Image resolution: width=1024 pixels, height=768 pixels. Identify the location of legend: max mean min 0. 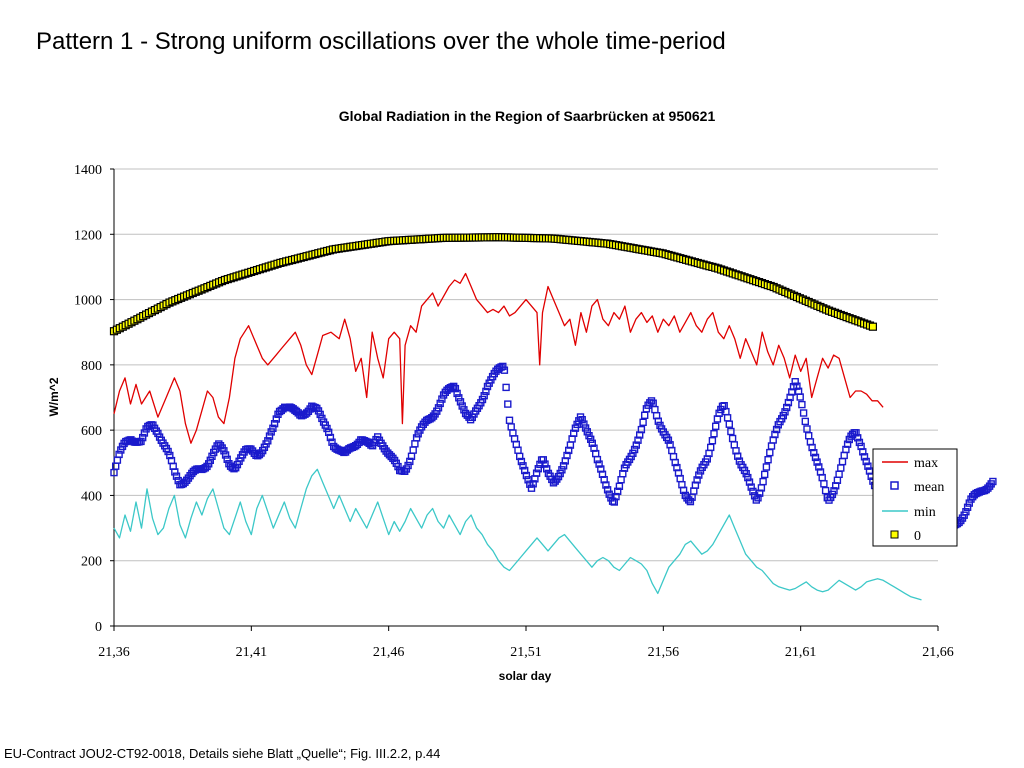
(915, 497).